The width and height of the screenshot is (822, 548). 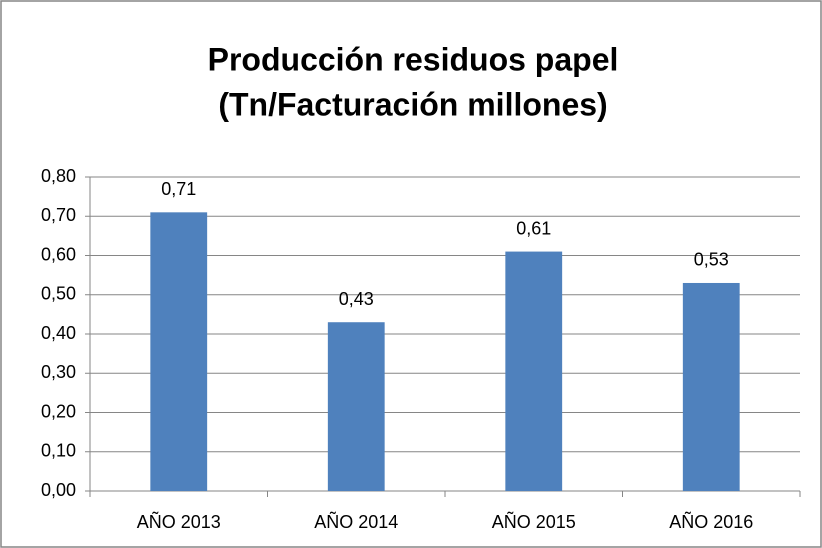 I want to click on x-tick-label: AÑO 2013, so click(x=179, y=521).